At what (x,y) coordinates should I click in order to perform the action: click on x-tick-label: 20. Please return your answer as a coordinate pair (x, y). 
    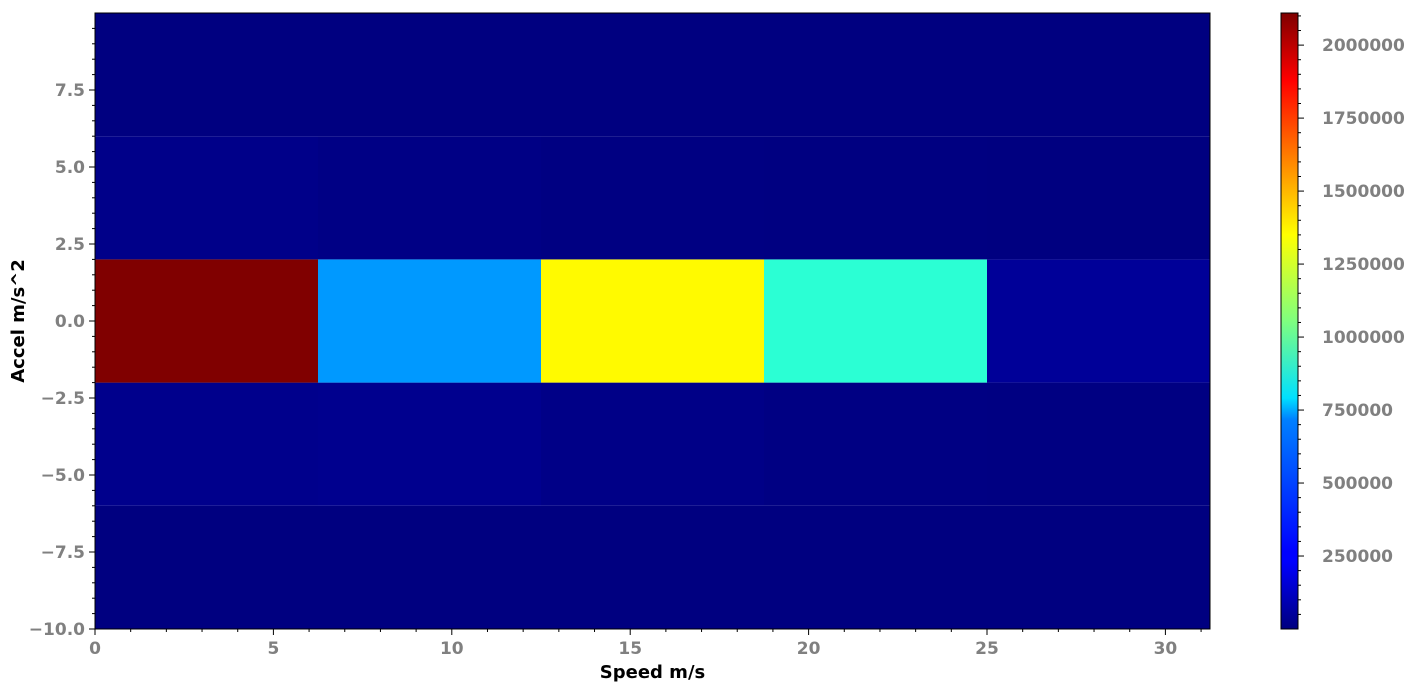
    Looking at the image, I should click on (809, 649).